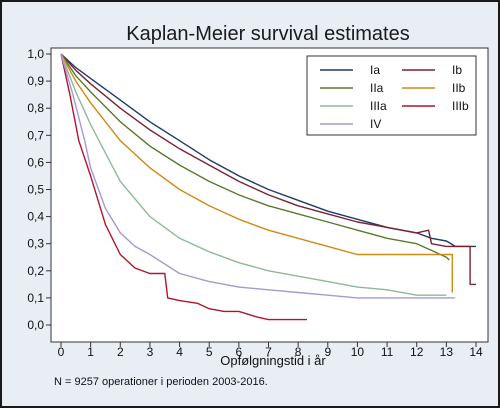  Describe the element at coordinates (150, 352) in the screenshot. I see `x-tick-label: 3` at that location.